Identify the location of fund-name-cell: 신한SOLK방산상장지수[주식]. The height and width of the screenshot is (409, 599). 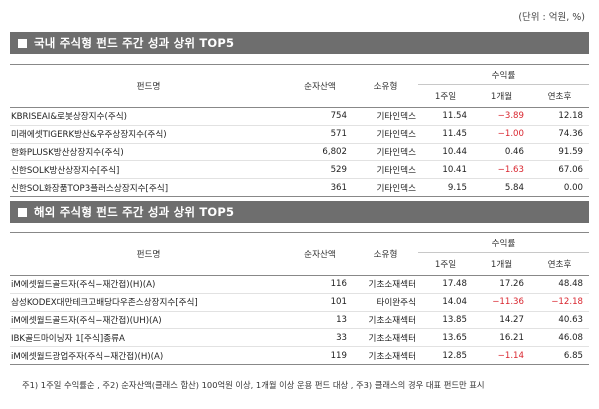
(65, 170).